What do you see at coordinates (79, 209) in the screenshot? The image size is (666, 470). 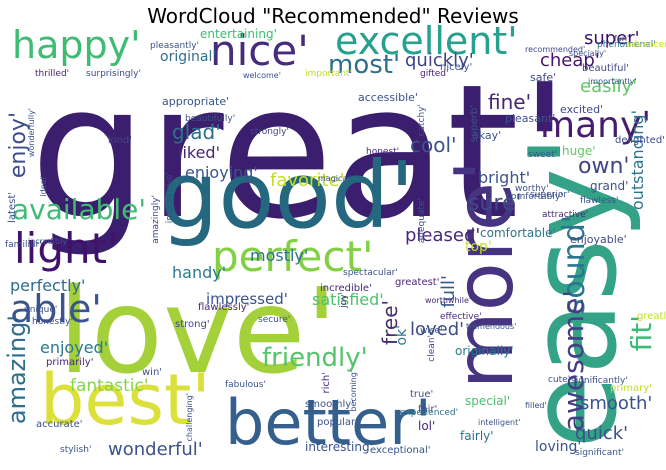 I see `cloud-word-available: available'` at bounding box center [79, 209].